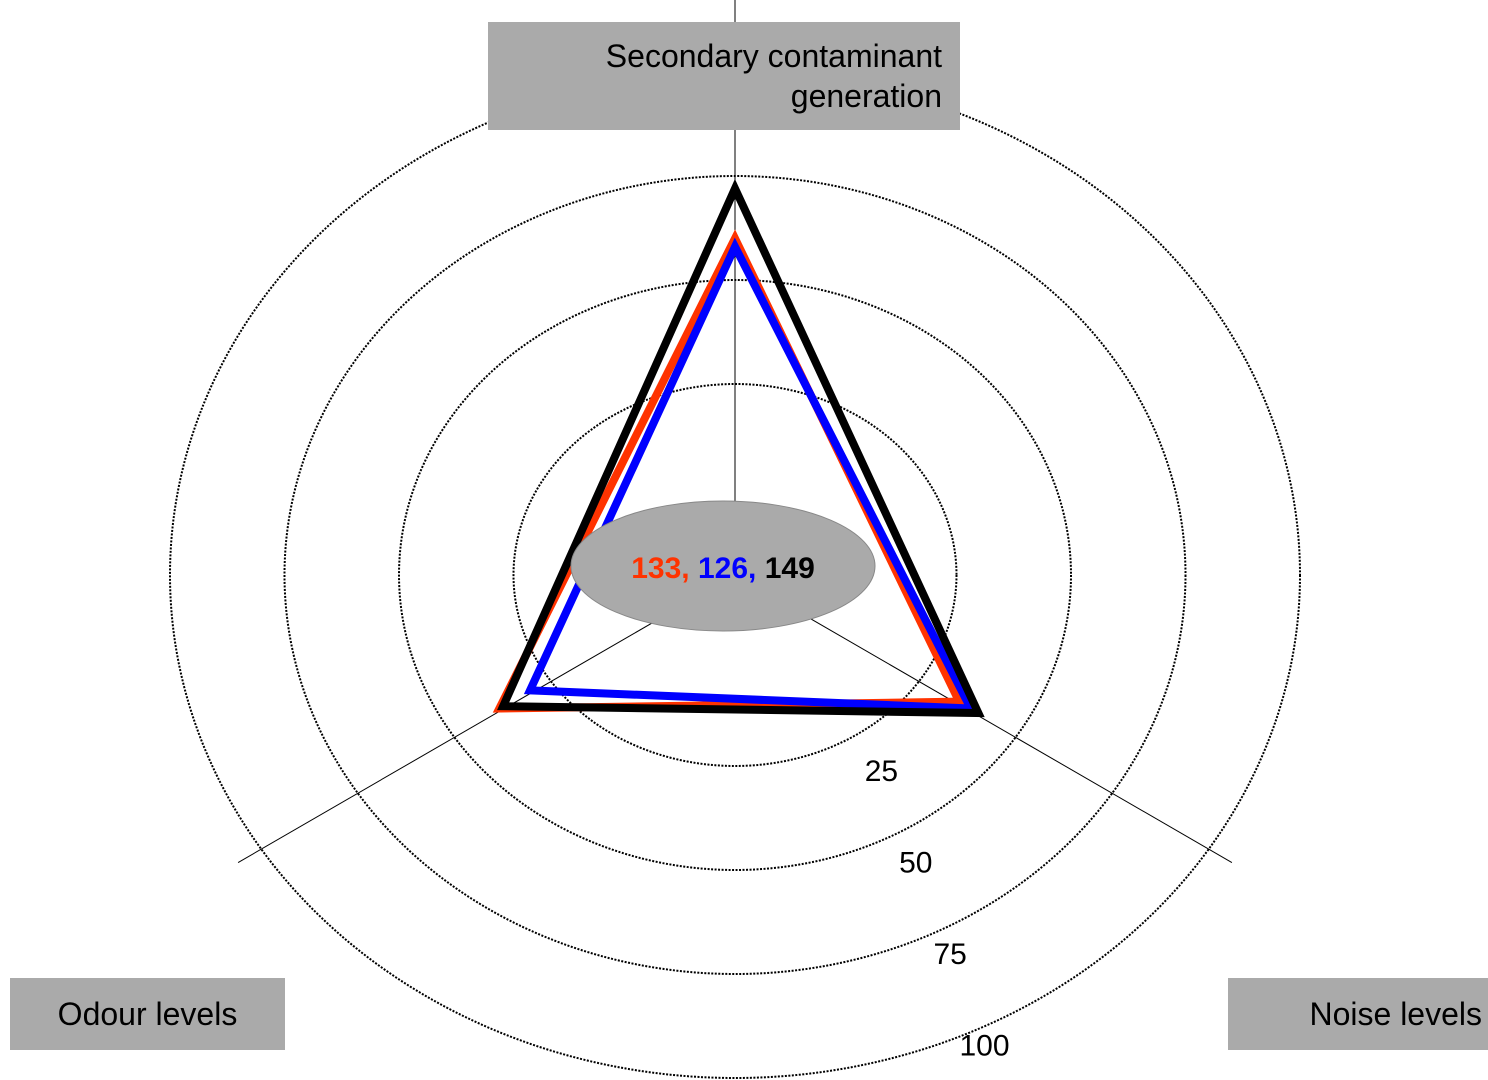  I want to click on center-label-part: 149, so click(790, 568).